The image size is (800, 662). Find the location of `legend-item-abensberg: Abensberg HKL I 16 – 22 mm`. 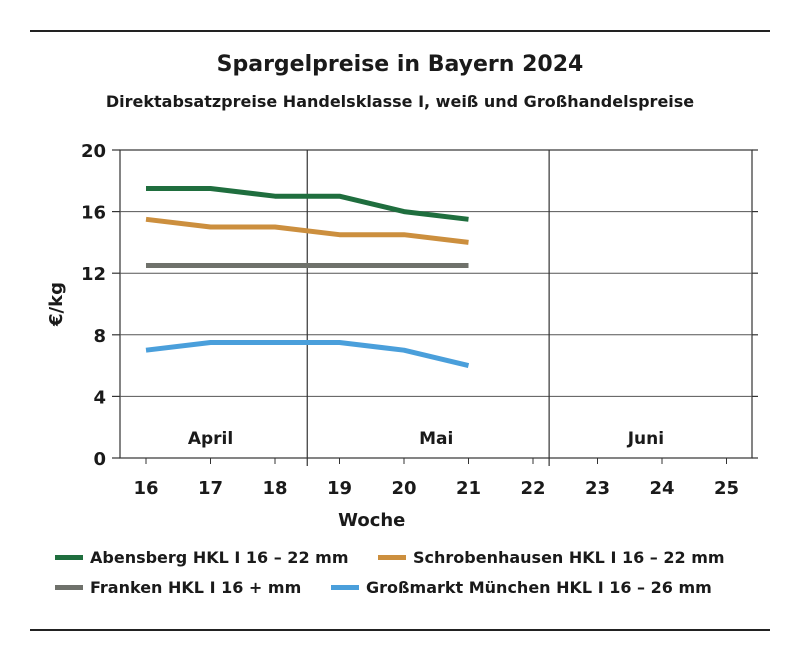

legend-item-abensberg: Abensberg HKL I 16 – 22 mm is located at coordinates (201, 557).